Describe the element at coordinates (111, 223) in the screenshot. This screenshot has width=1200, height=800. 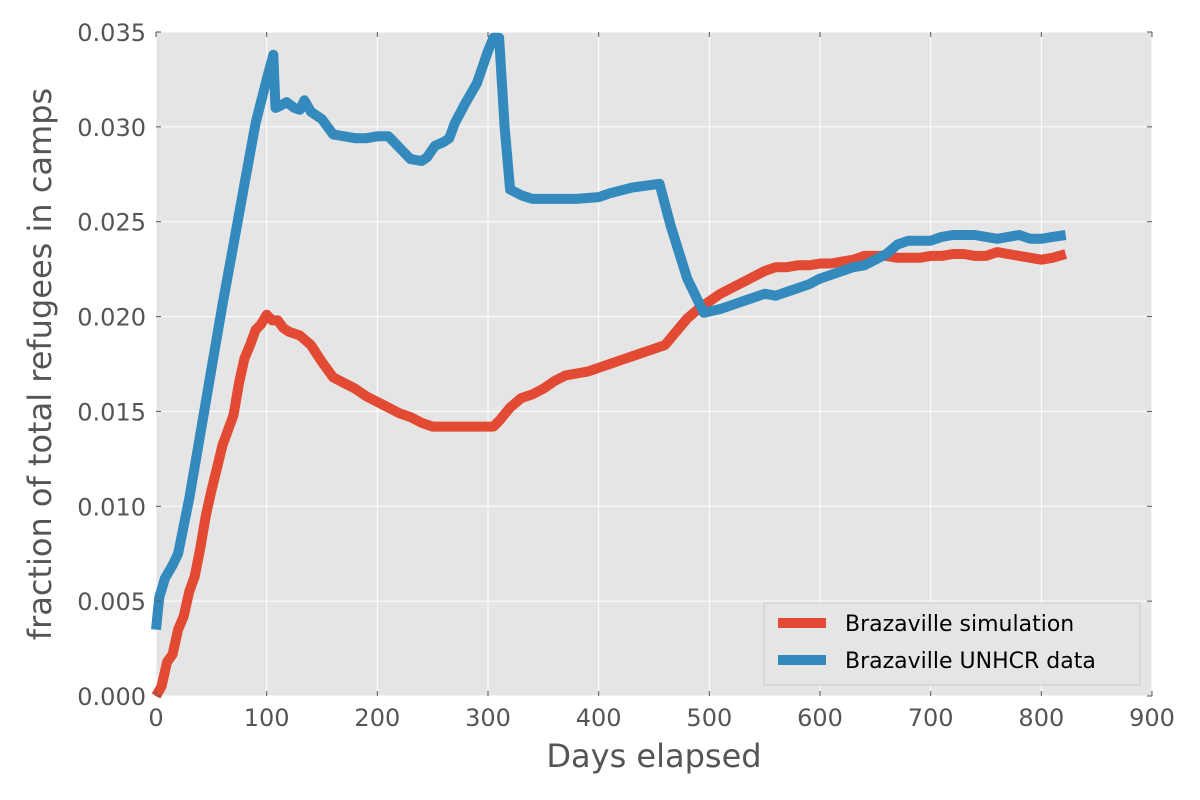
I see `y-tick-label: 0.025` at that location.